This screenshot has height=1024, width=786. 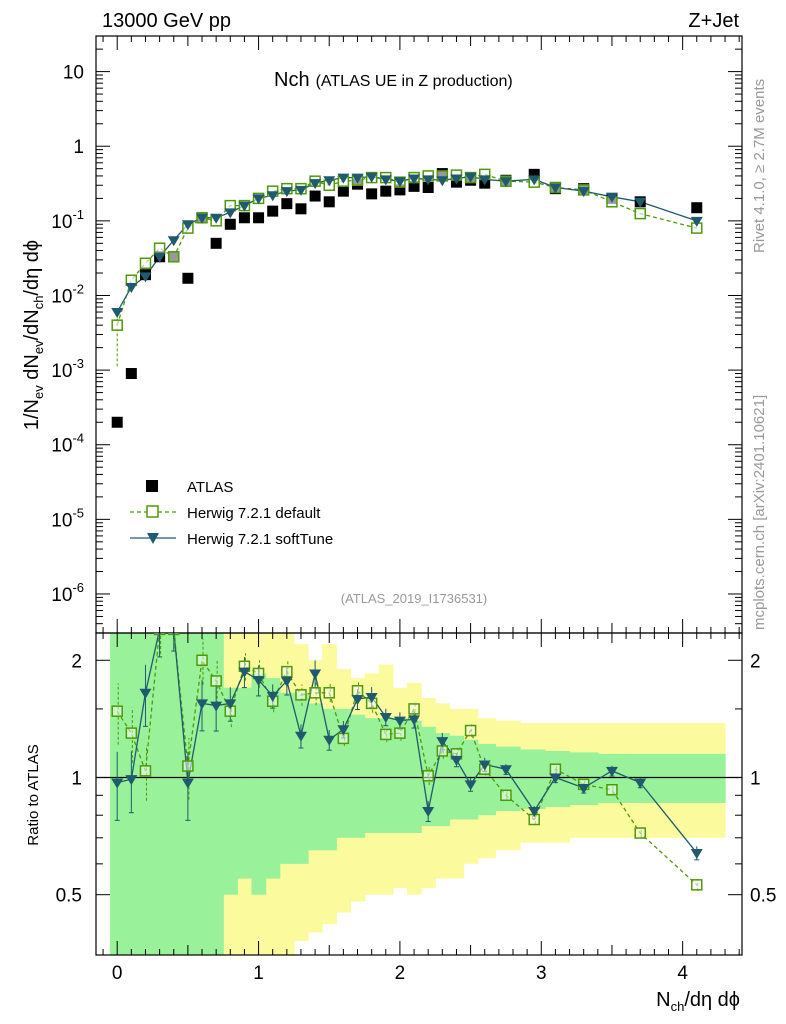 What do you see at coordinates (260, 539) in the screenshot?
I see `legend-label-softtune: Herwig 7.2.1 softTune` at bounding box center [260, 539].